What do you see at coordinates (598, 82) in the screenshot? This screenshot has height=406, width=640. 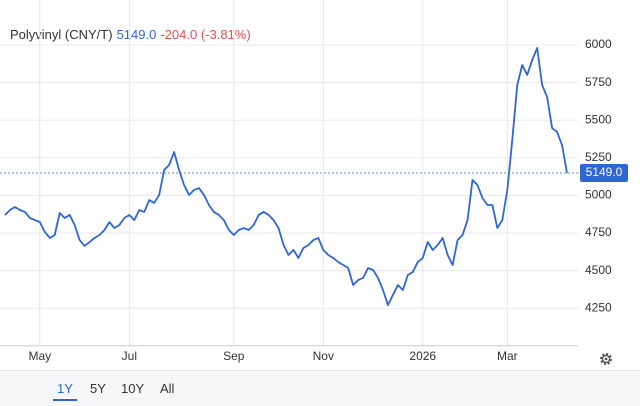 I see `y-tick-label: 5750` at bounding box center [598, 82].